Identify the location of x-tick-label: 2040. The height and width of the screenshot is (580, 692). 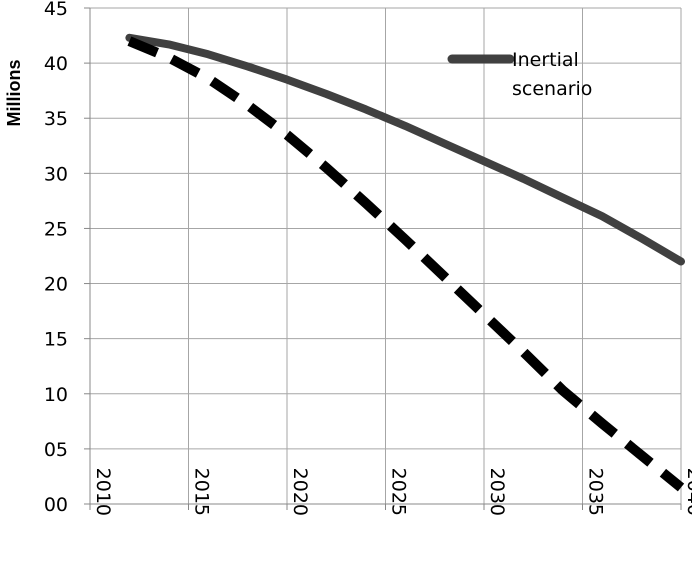
(687, 492).